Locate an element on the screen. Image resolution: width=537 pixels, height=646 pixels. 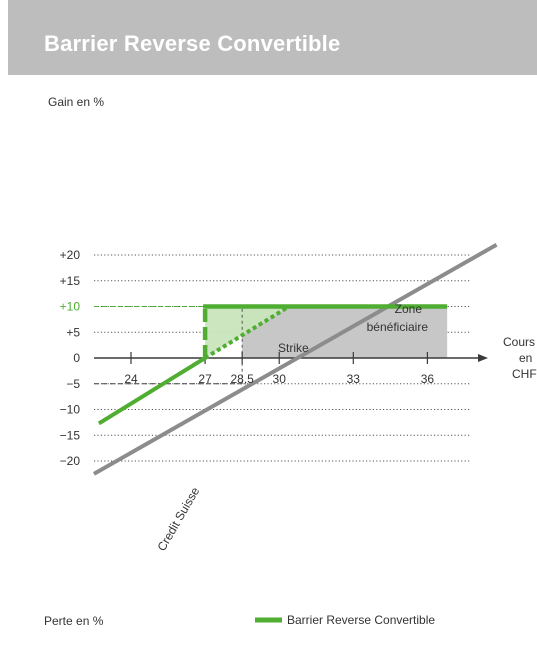
x-tick-label: 36 is located at coordinates (428, 379).